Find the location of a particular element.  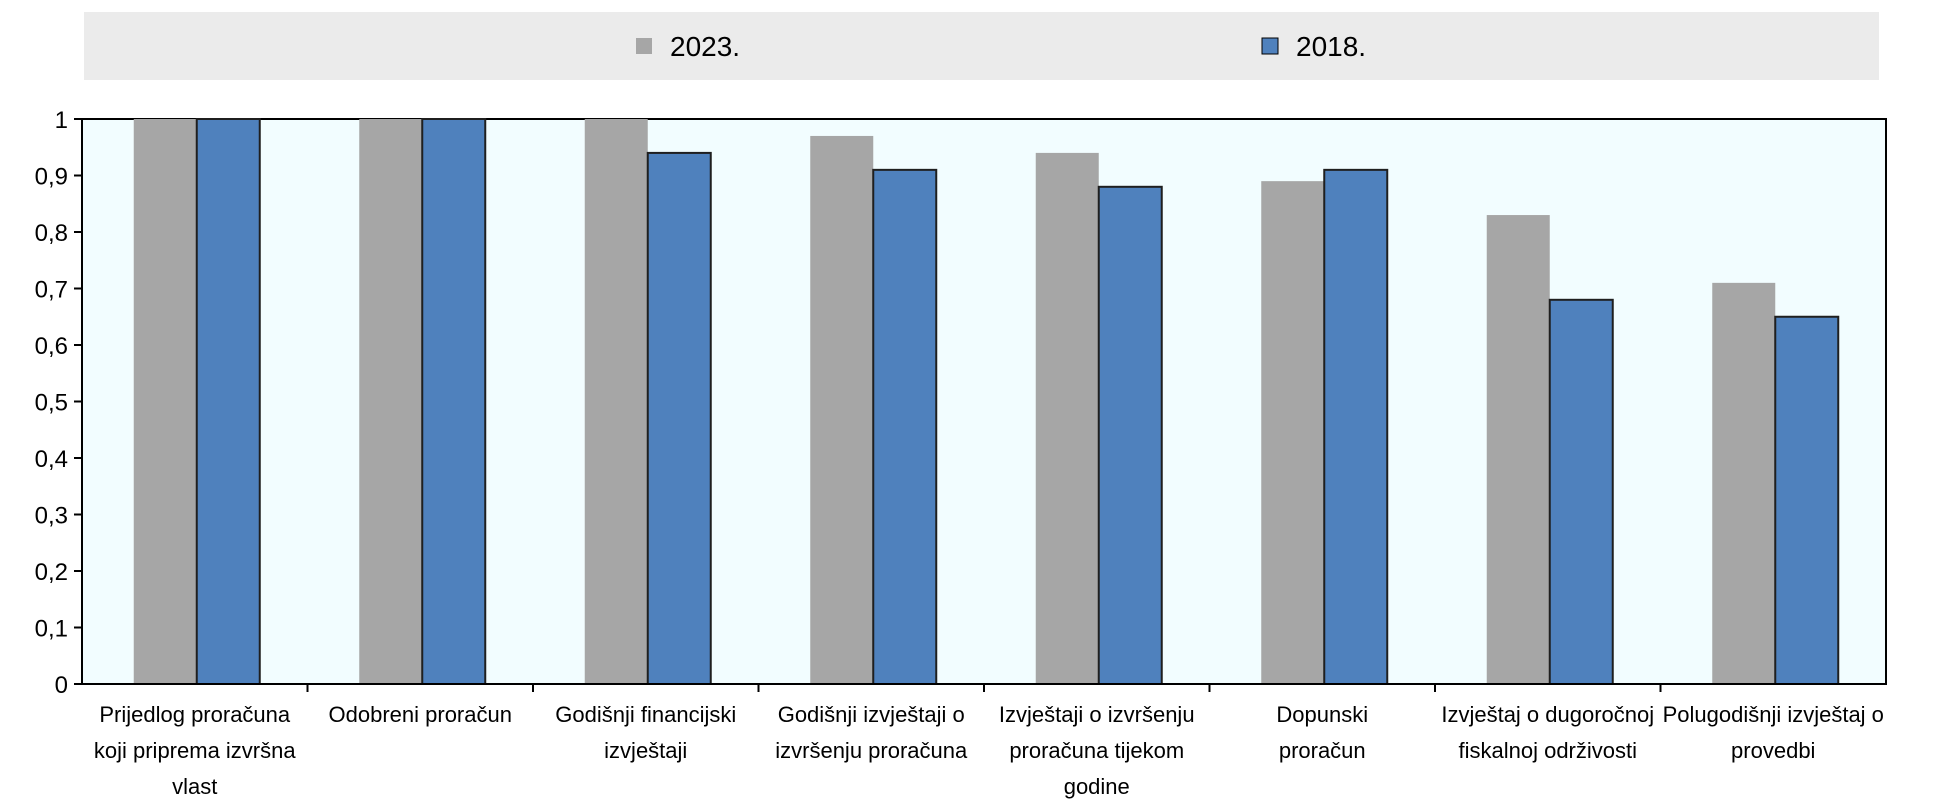

x-category-label-line: provedbi is located at coordinates (1773, 750).